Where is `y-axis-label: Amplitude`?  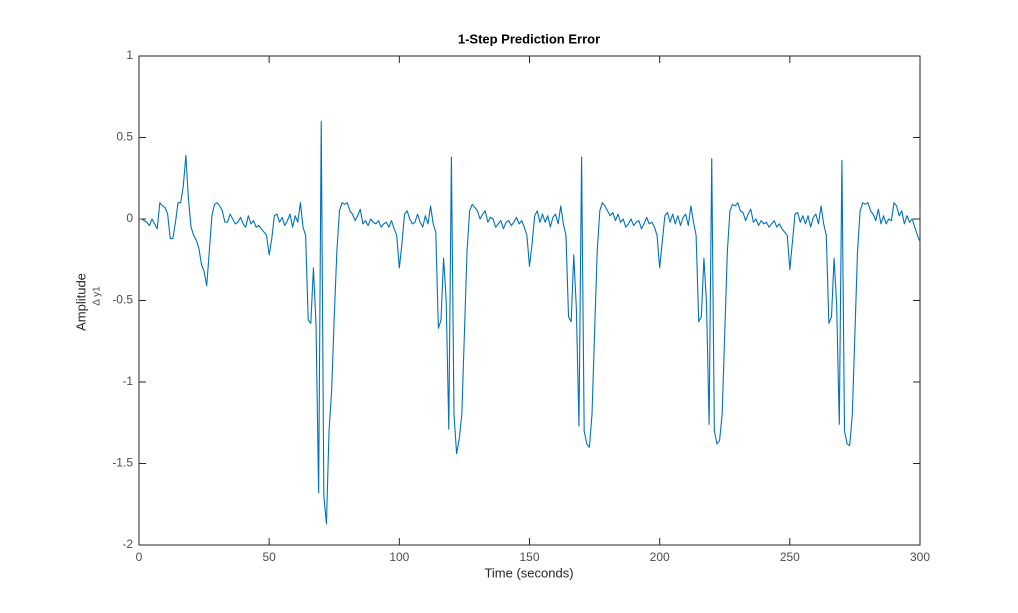 y-axis-label: Amplitude is located at coordinates (80, 302).